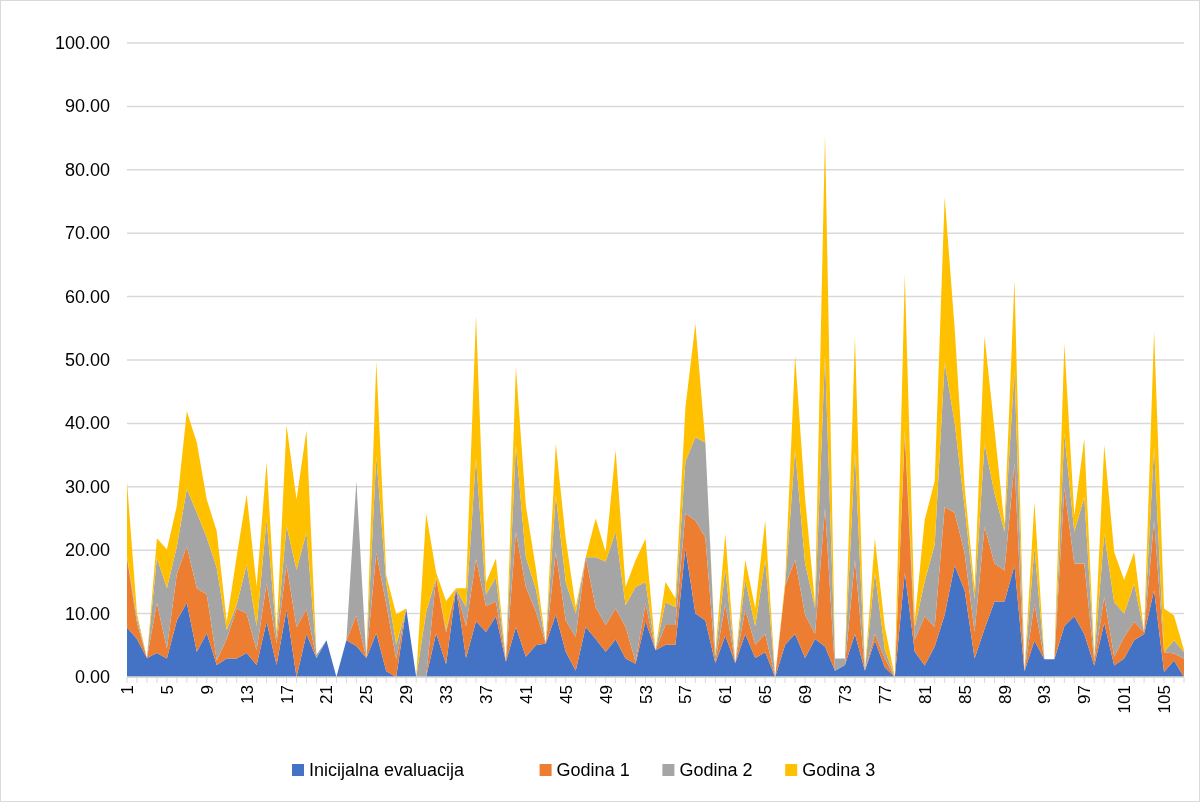  I want to click on y-tick-label: 40.00, so click(87, 423).